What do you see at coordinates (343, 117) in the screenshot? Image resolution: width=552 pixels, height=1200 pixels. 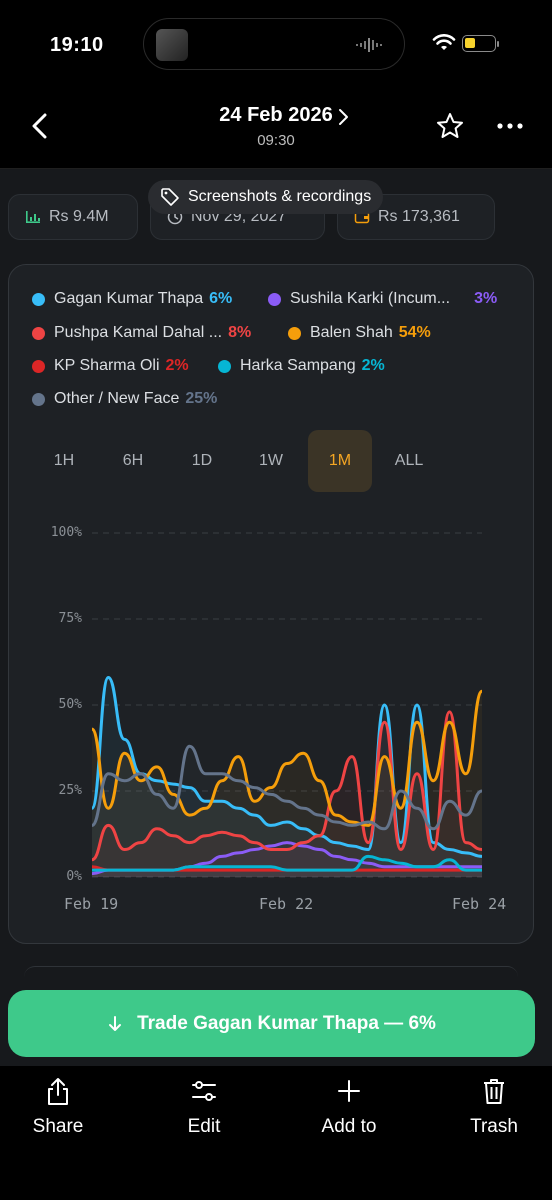 I see `chevron-right-icon` at bounding box center [343, 117].